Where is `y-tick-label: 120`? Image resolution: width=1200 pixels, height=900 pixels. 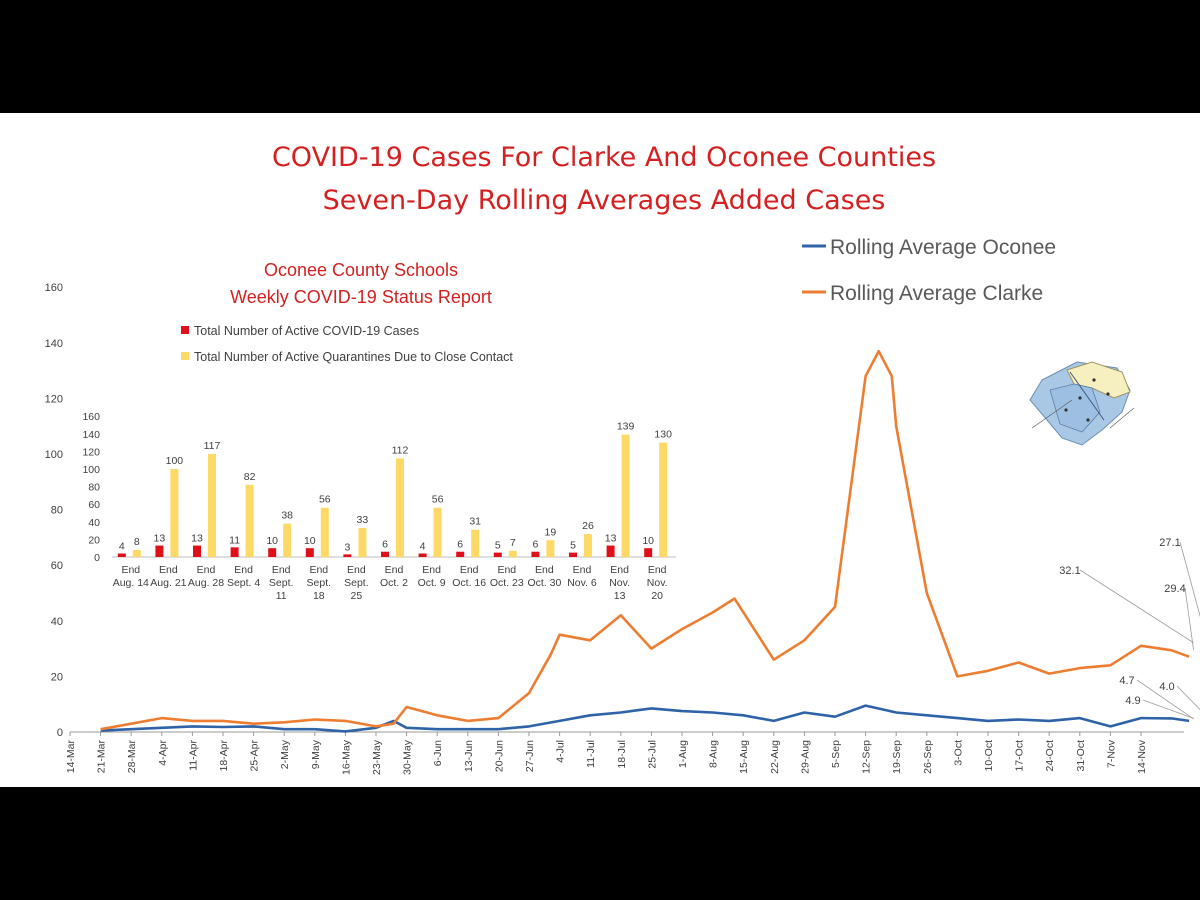 y-tick-label: 120 is located at coordinates (54, 399).